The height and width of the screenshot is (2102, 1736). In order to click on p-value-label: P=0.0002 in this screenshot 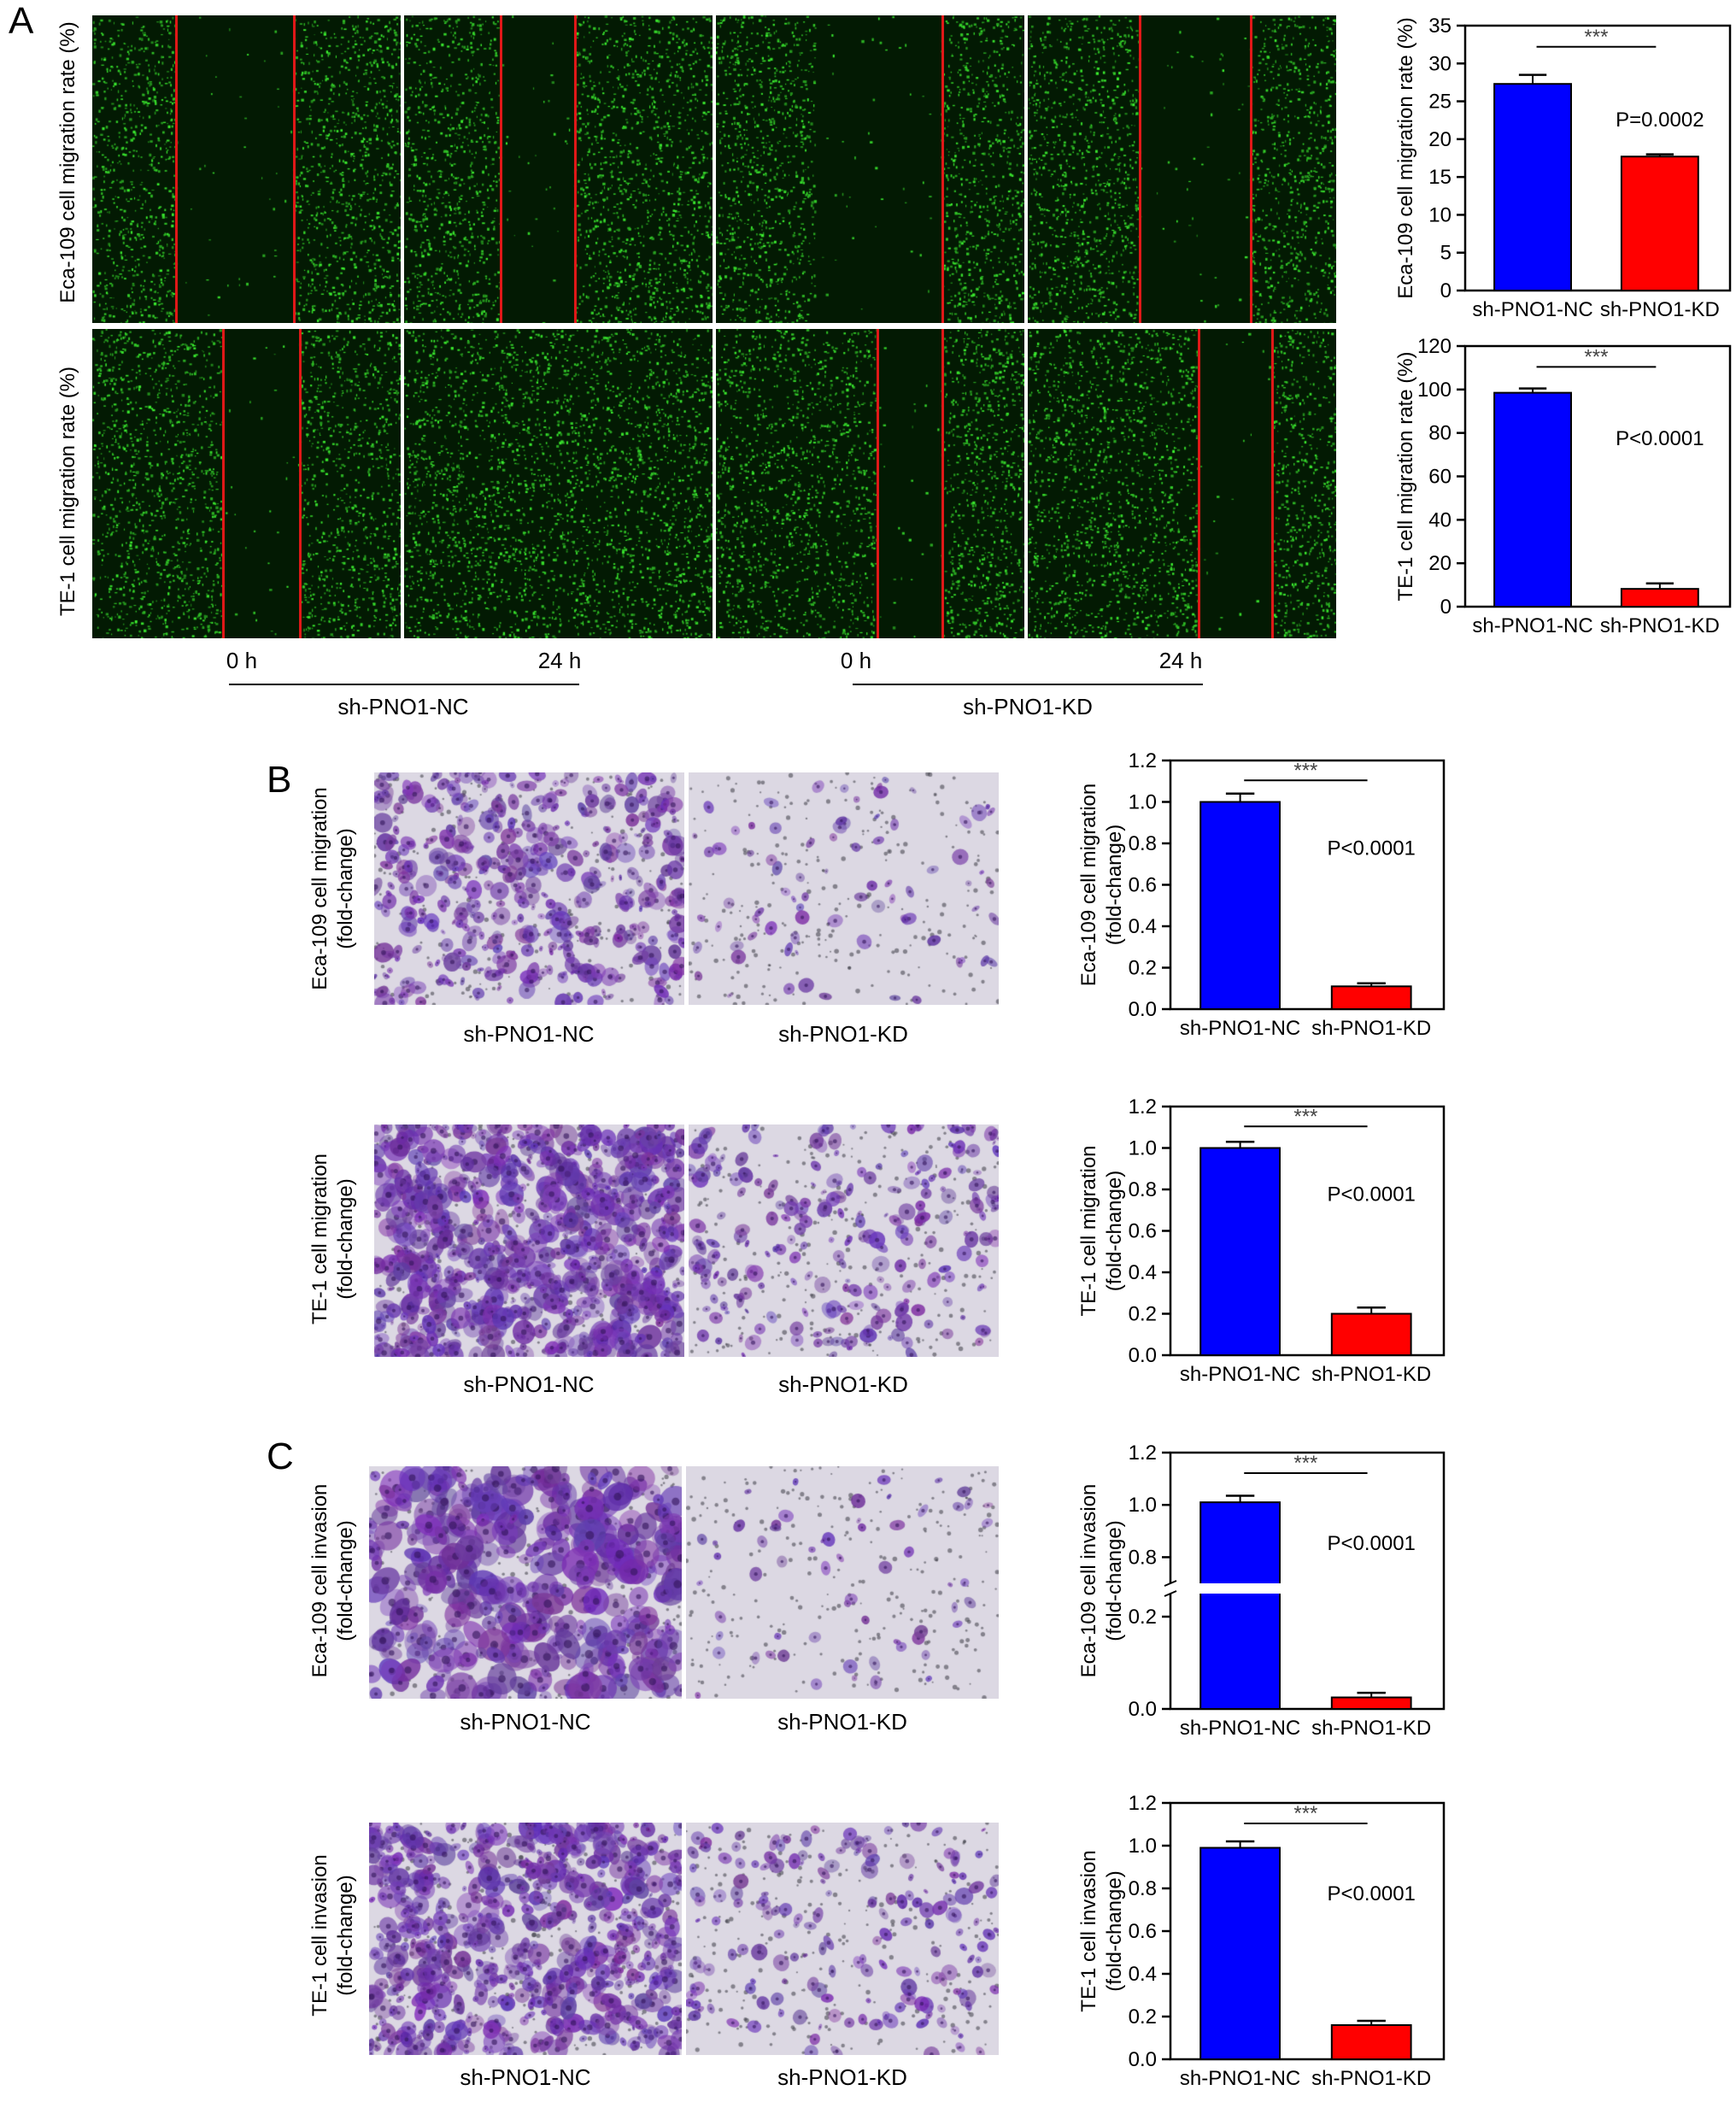, I will do `click(1660, 120)`.